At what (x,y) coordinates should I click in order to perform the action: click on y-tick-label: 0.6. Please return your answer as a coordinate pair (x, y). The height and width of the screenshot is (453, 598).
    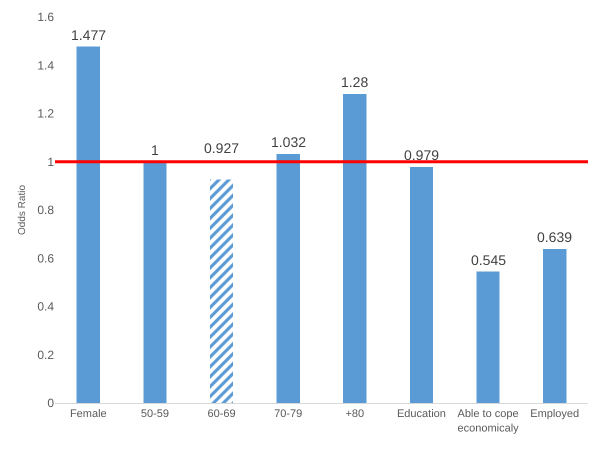
    Looking at the image, I should click on (45, 258).